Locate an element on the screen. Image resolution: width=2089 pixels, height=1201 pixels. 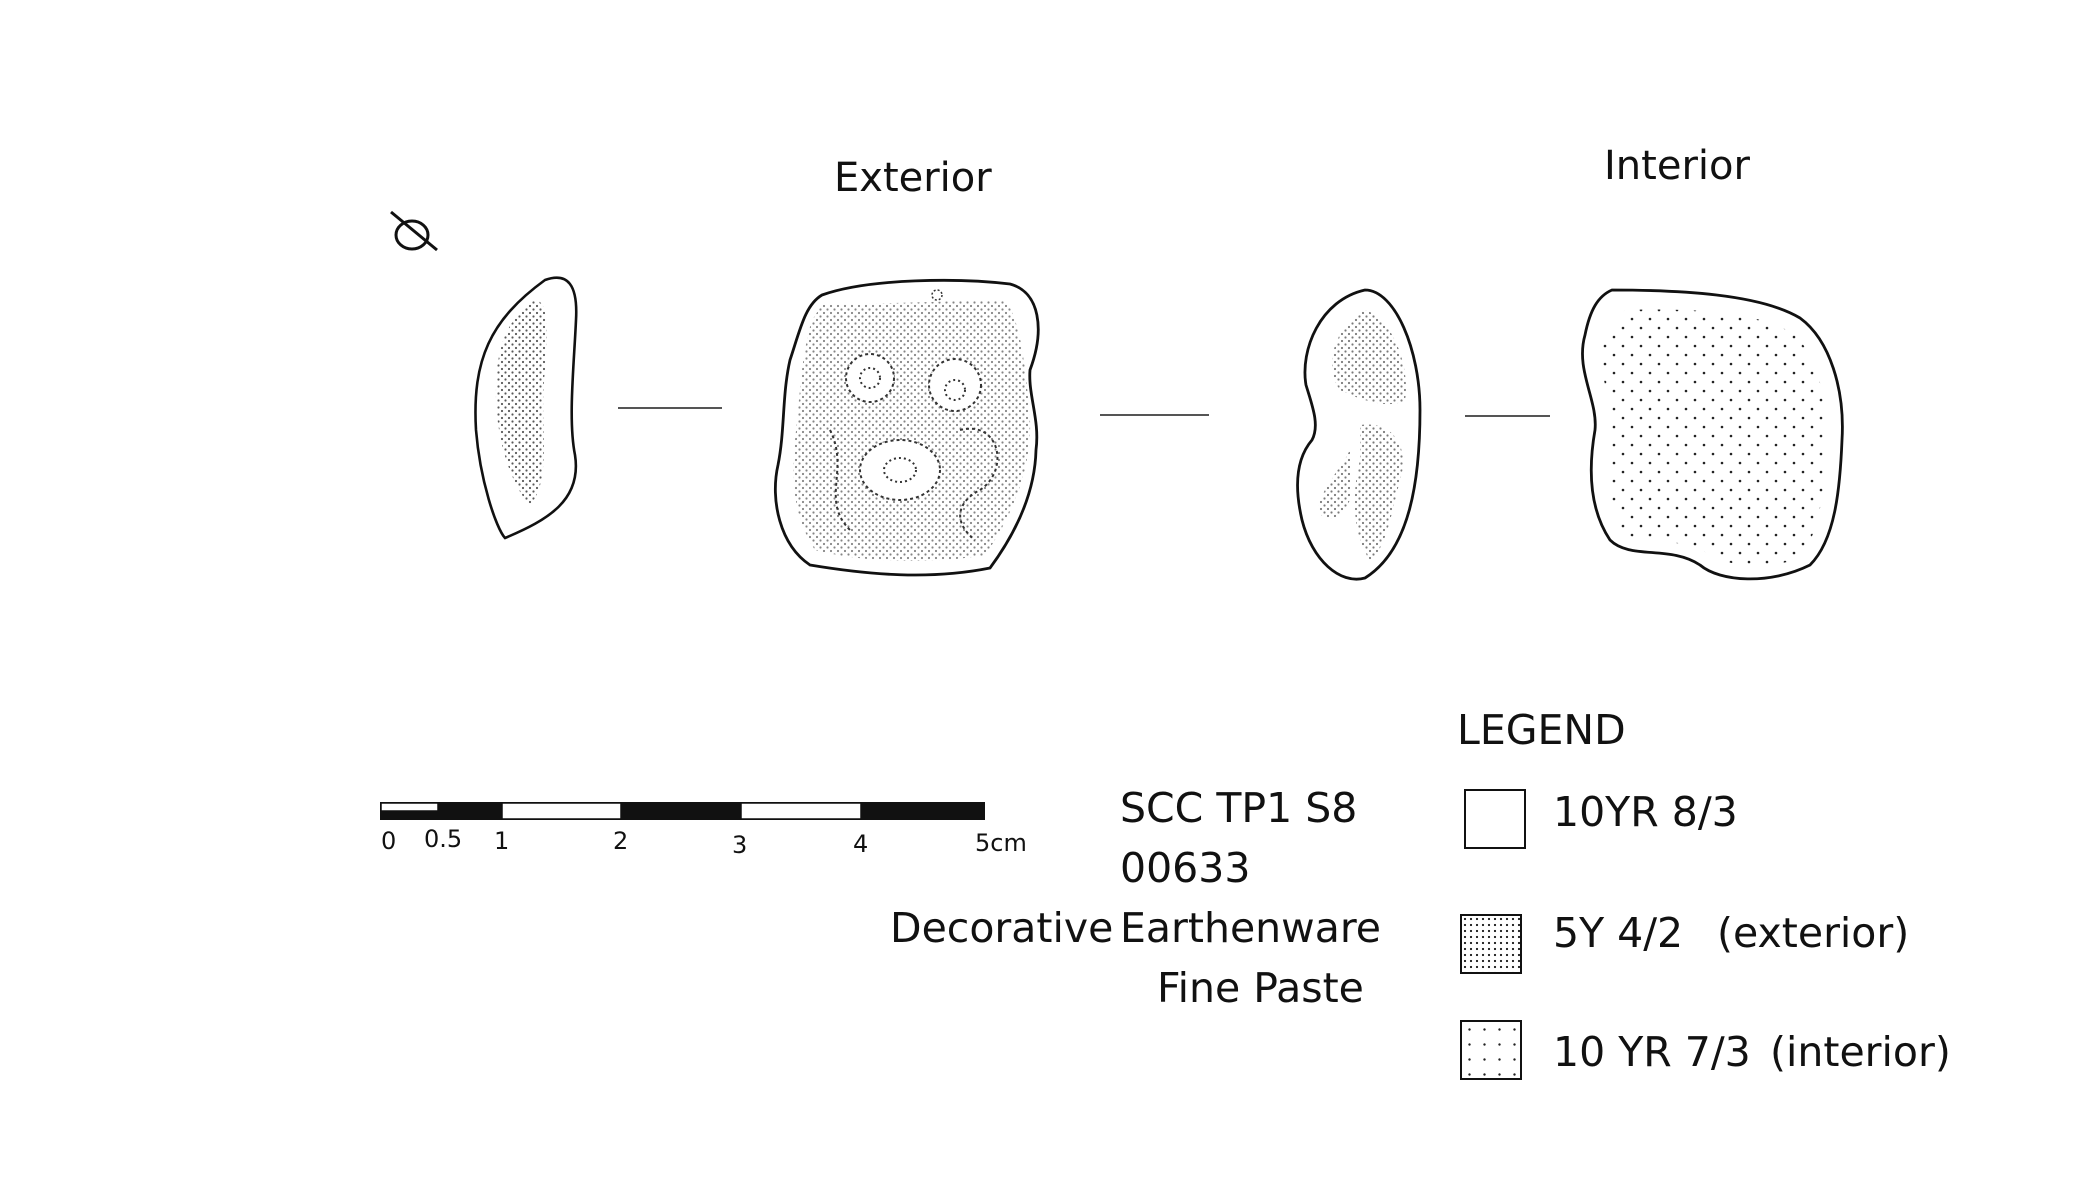
legend-note: (interior) is located at coordinates (1860, 1052).